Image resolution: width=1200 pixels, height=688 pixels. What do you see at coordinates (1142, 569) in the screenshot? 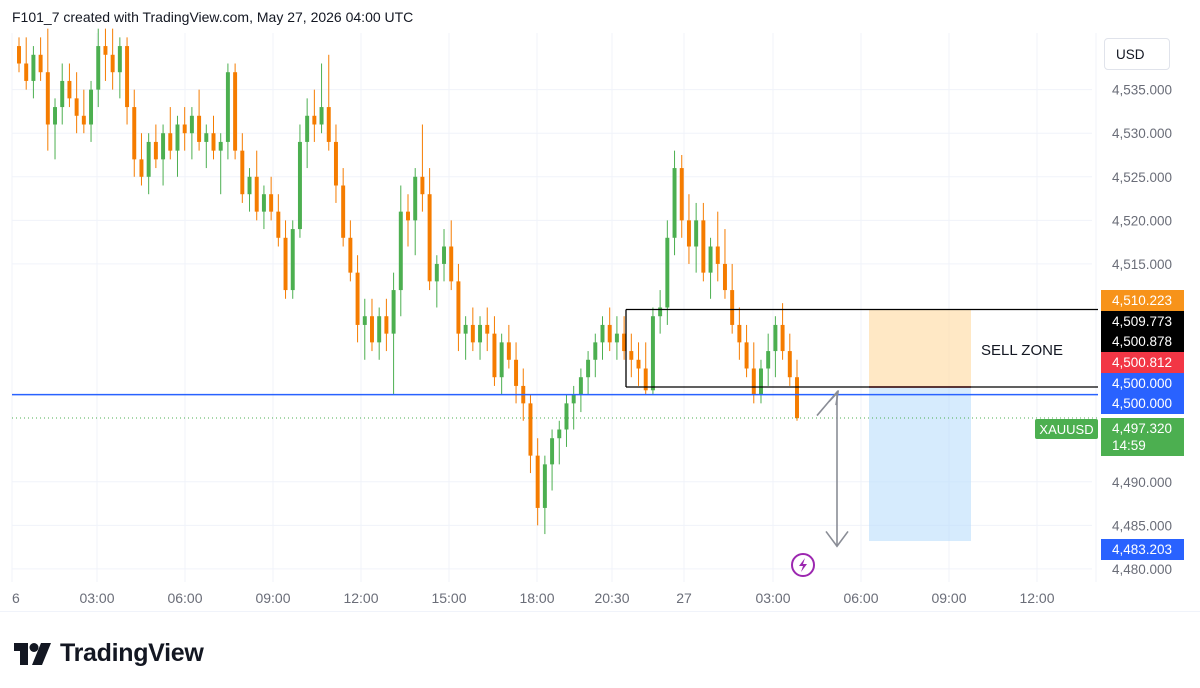
I see `price-tick-label: 4,480.000` at bounding box center [1142, 569].